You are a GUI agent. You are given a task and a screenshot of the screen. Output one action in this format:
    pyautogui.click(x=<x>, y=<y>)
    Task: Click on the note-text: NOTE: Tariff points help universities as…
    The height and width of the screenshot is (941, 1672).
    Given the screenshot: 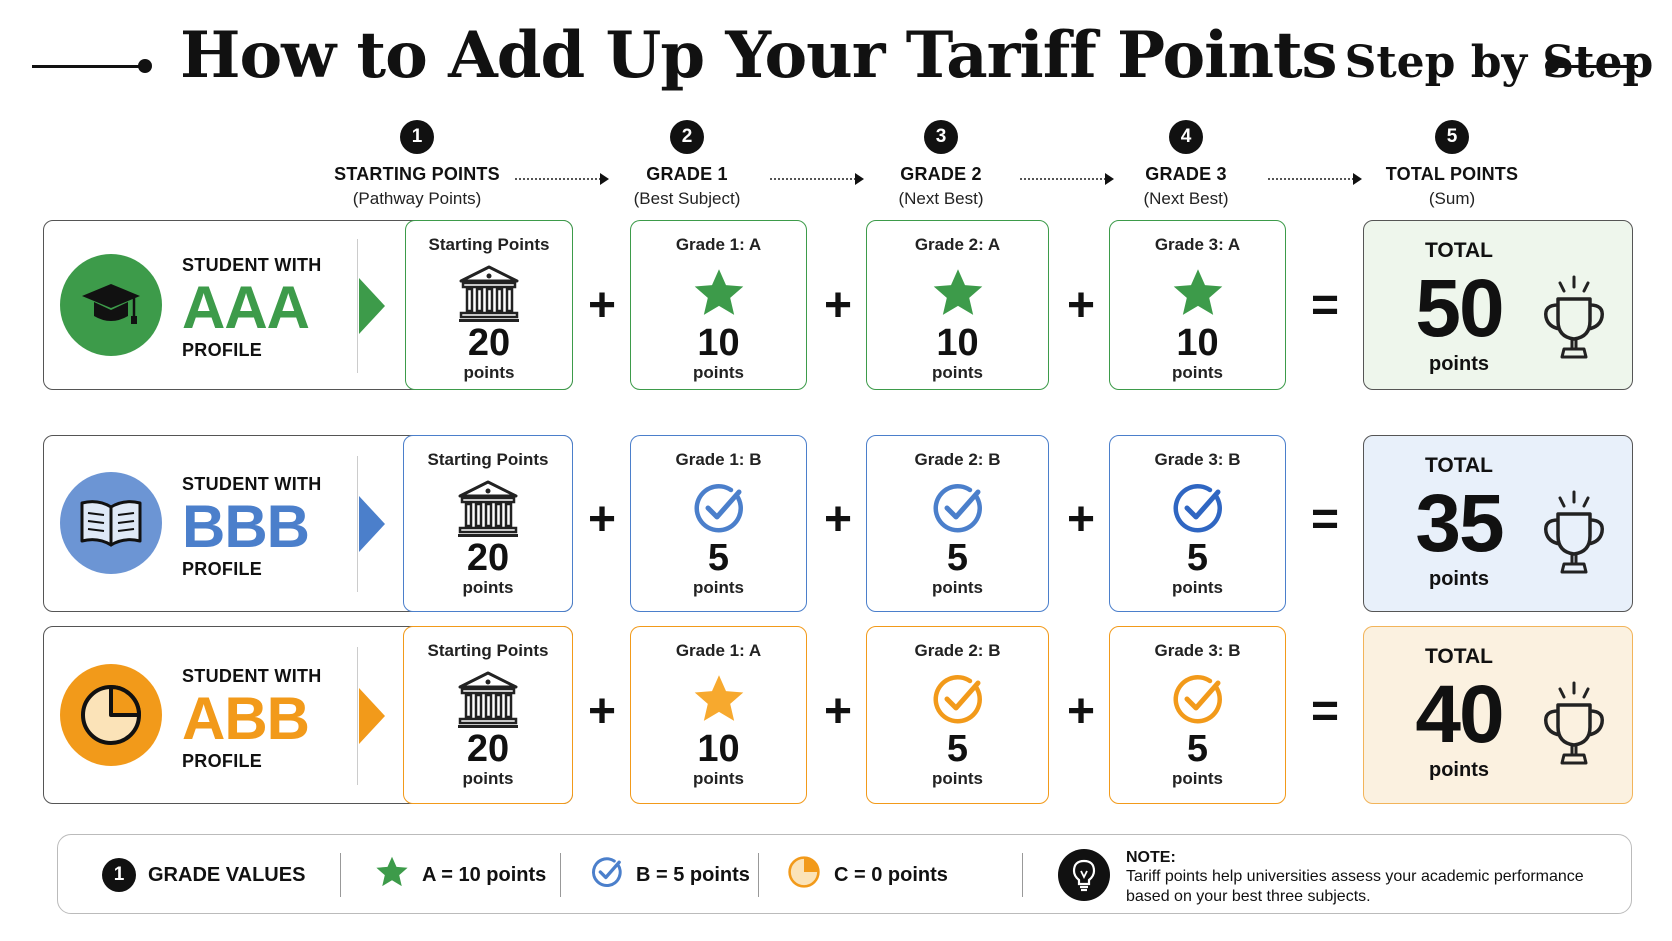 What is the action you would take?
    pyautogui.click(x=1371, y=878)
    